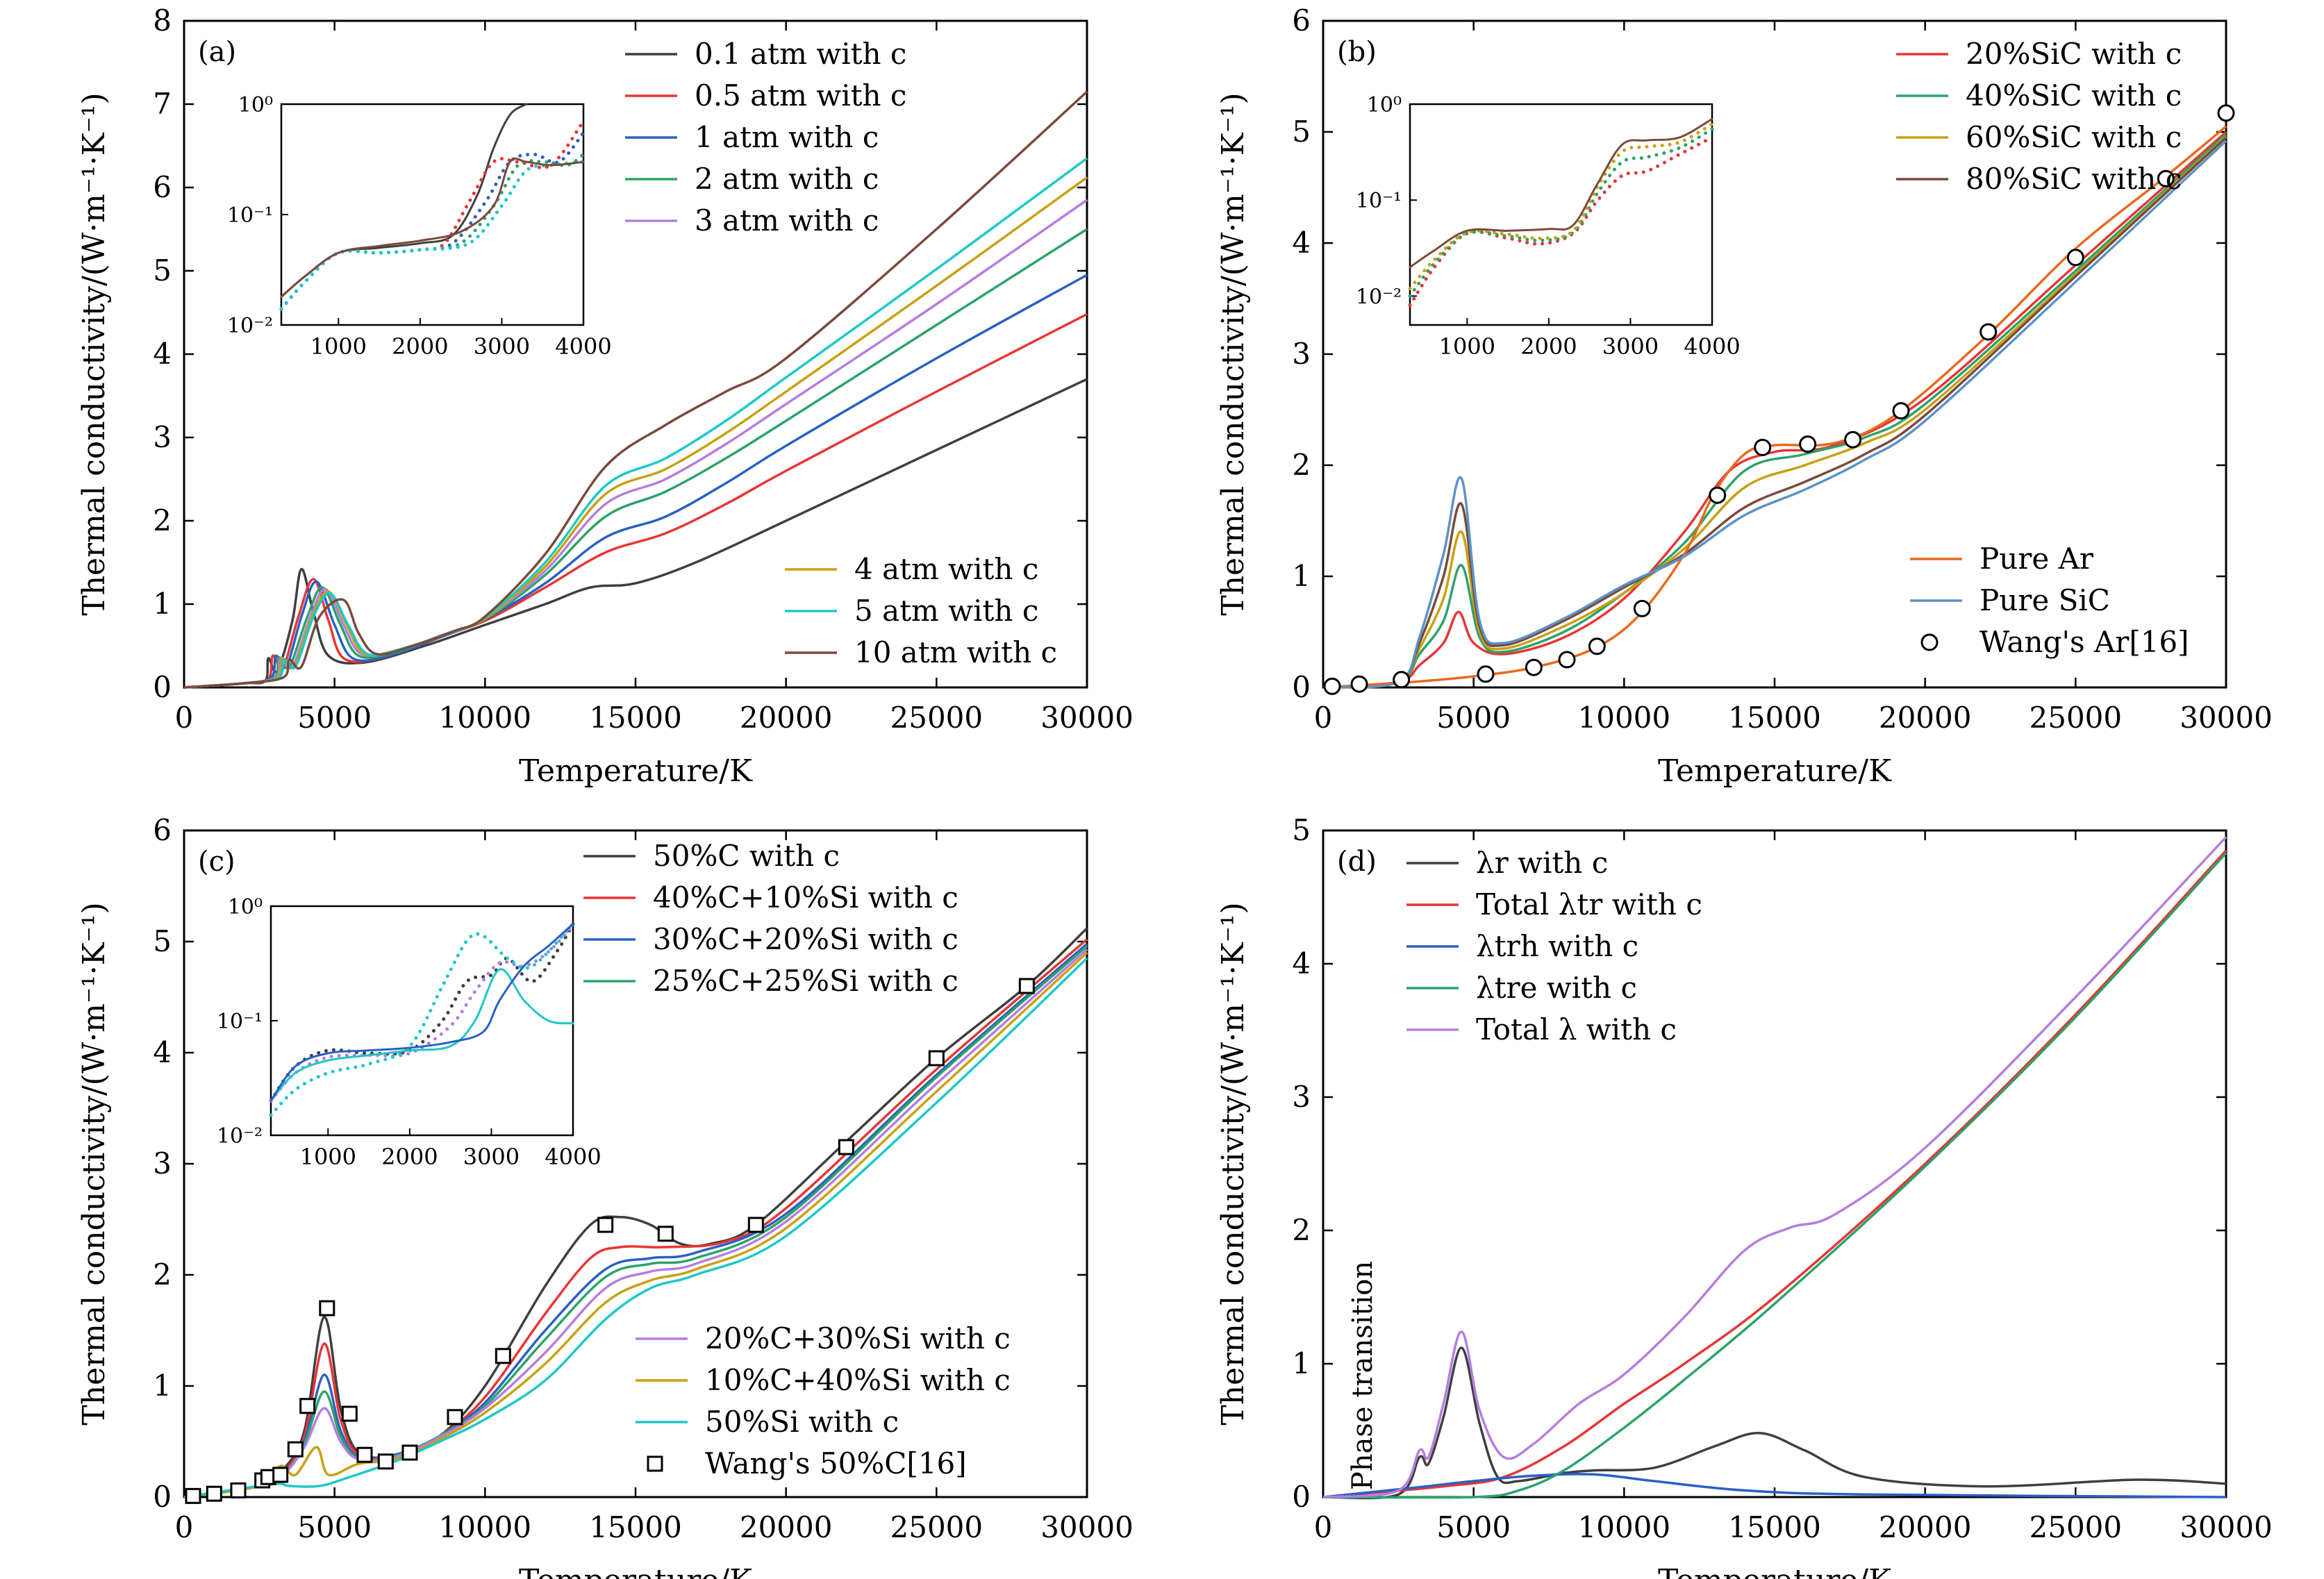  Describe the element at coordinates (491, 1157) in the screenshot. I see `inset-x-tick-label: 3000` at that location.